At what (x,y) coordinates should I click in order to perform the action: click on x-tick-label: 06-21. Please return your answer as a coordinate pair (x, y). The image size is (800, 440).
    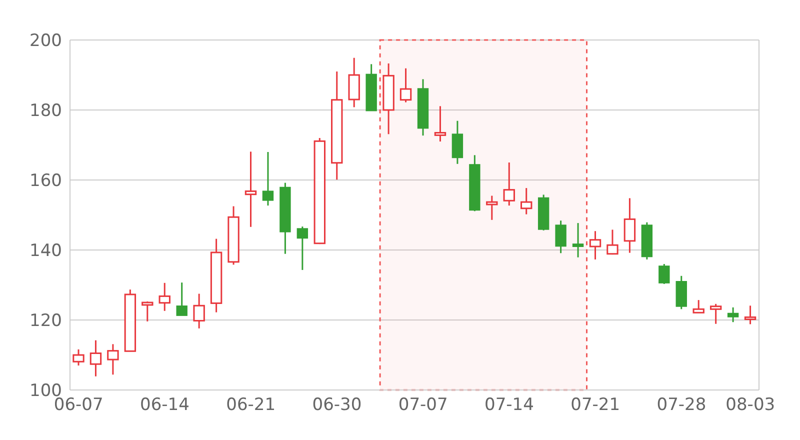
    Looking at the image, I should click on (251, 405).